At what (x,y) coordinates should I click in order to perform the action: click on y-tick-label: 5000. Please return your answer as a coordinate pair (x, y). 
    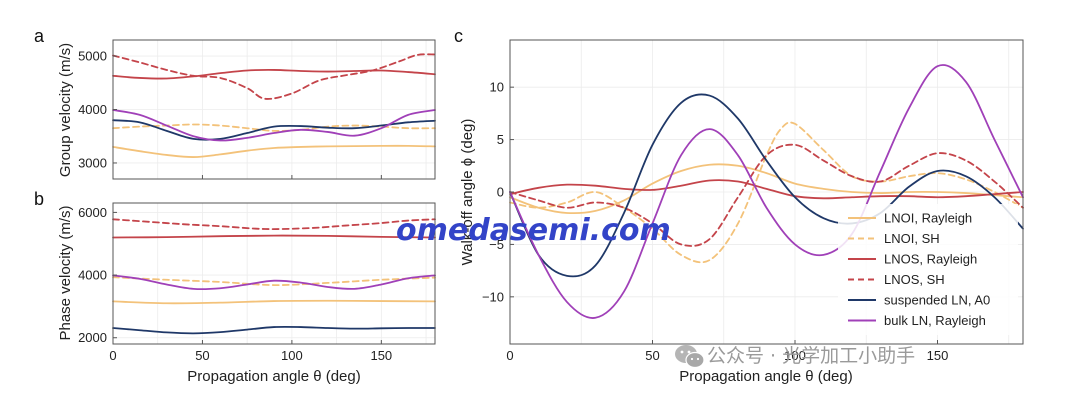
    Looking at the image, I should click on (92, 56).